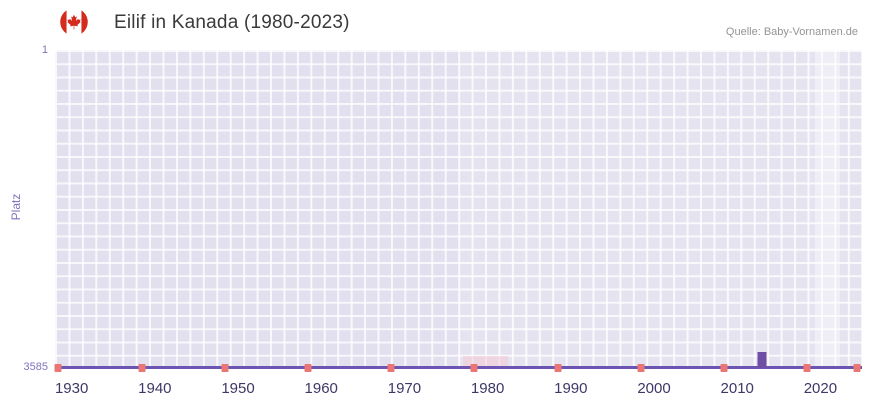 Image resolution: width=873 pixels, height=412 pixels. Describe the element at coordinates (820, 388) in the screenshot. I see `x-tick-label: 2020` at that location.